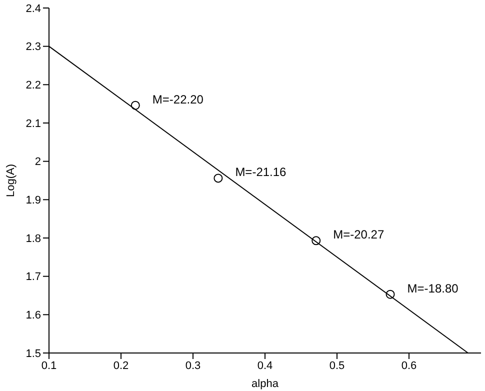 The height and width of the screenshot is (391, 485). What do you see at coordinates (358, 235) in the screenshot?
I see `annotation: M=-20.27` at bounding box center [358, 235].